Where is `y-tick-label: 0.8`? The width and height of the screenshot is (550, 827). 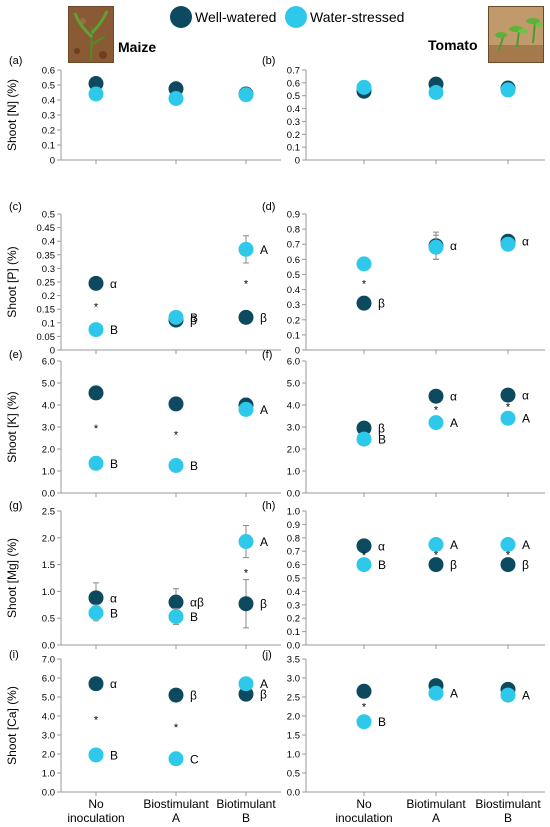
y-tick-label: 0.8 is located at coordinates (293, 230).